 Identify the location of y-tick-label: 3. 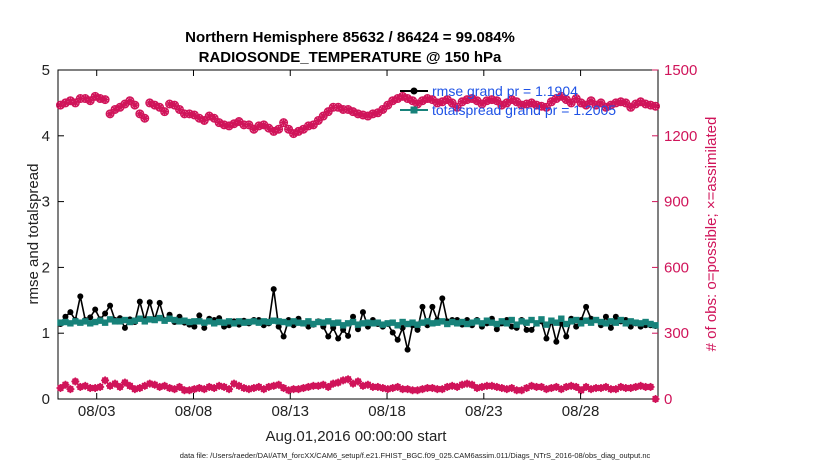
(46, 202).